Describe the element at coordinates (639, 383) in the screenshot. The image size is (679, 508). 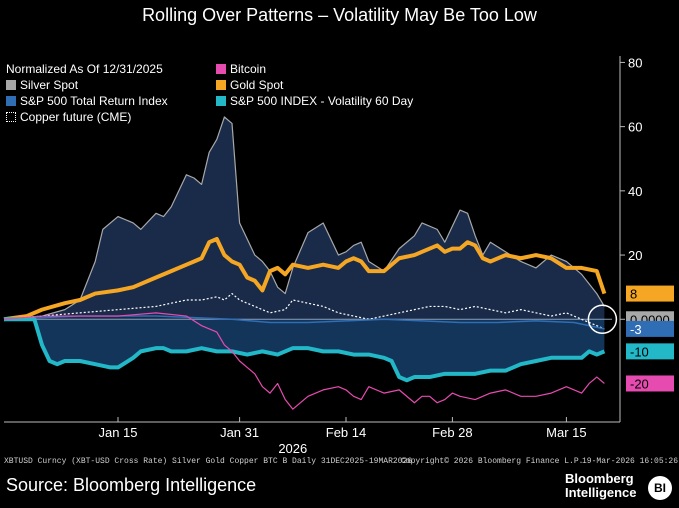
I see `end-label-text-4: -20` at that location.